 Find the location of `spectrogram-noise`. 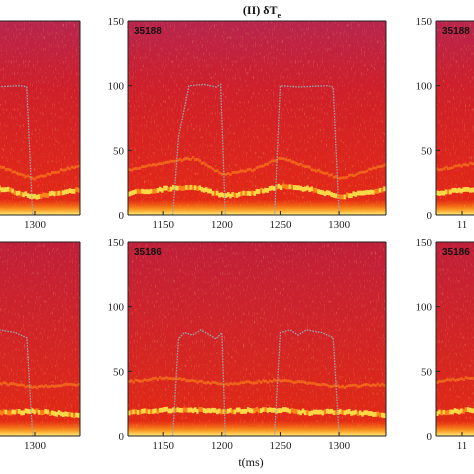

spectrogram-noise is located at coordinates (455, 118).